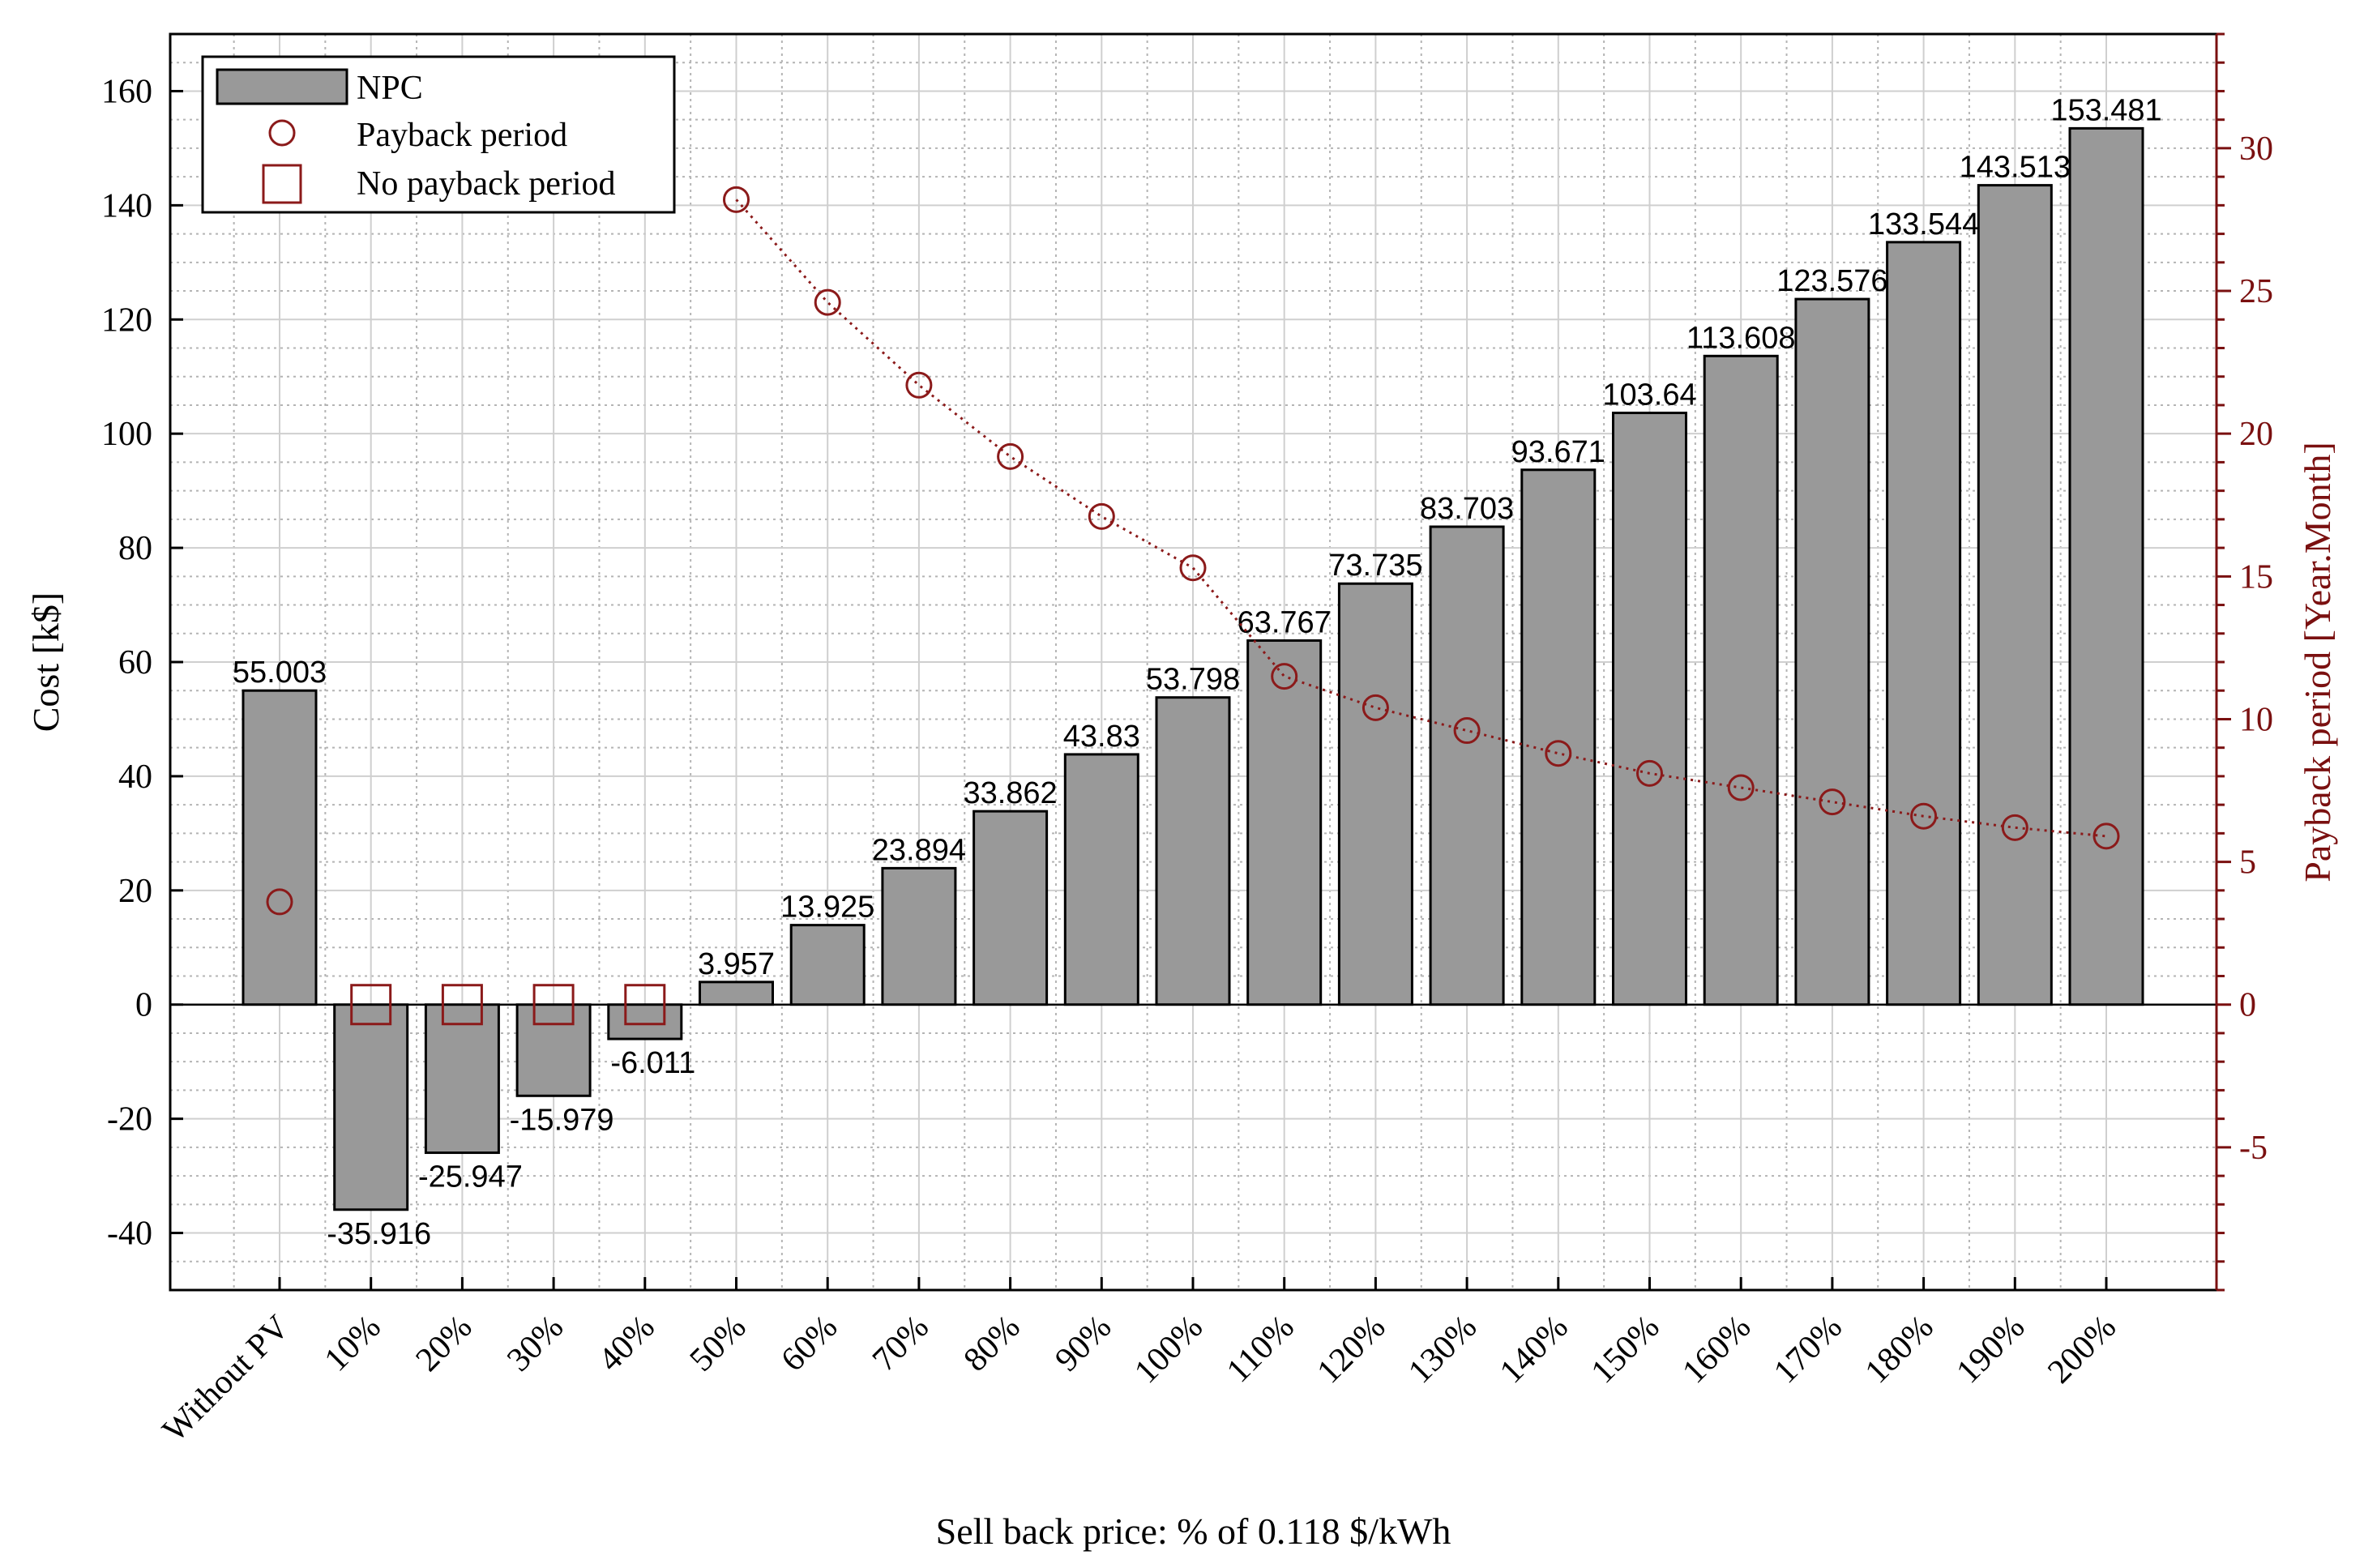 This screenshot has width=2364, height=1568. What do you see at coordinates (562, 1120) in the screenshot?
I see `bar-value-label: -15.979` at bounding box center [562, 1120].